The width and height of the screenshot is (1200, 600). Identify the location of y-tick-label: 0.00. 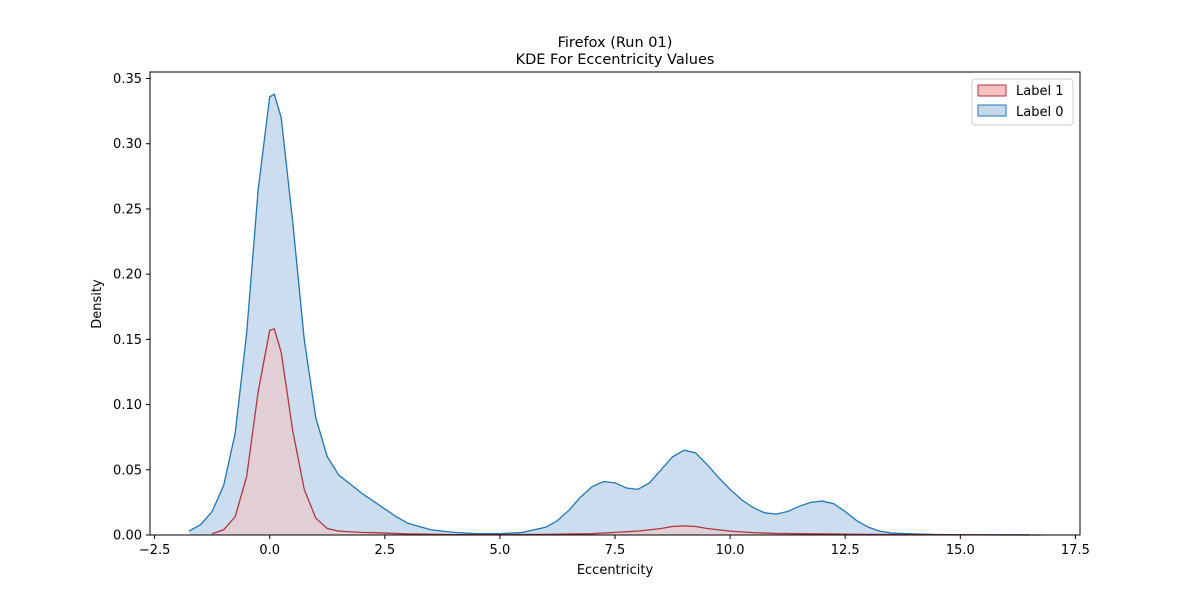
(127, 536).